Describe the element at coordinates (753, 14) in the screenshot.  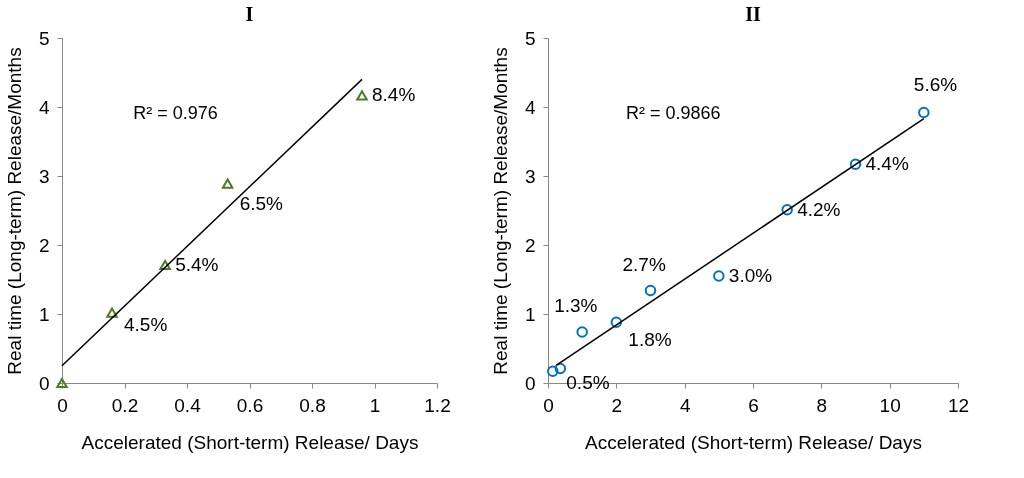
I see `chart-title: II` at that location.